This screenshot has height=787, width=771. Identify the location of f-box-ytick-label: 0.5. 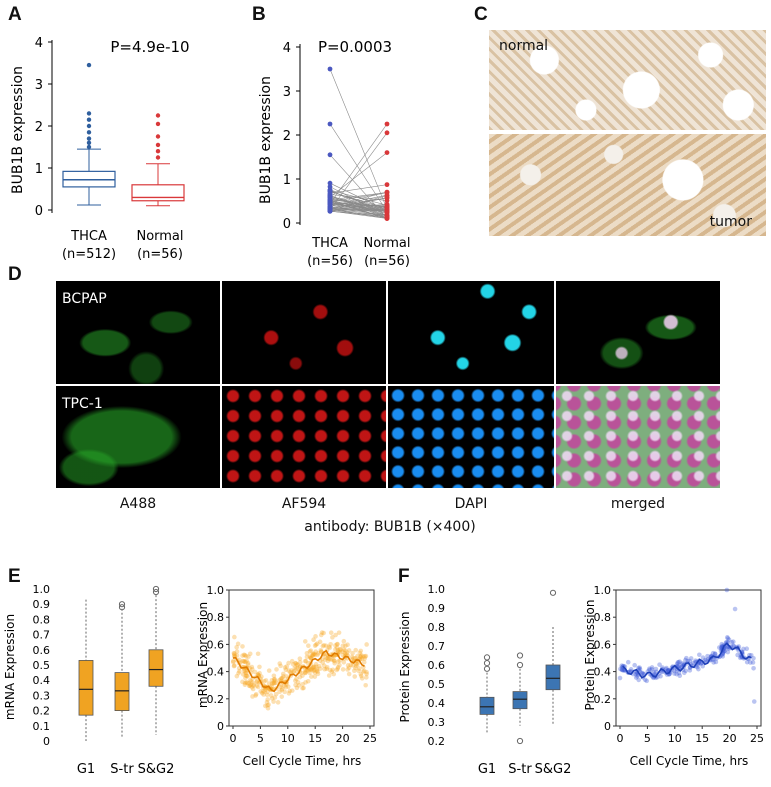
(437, 684).